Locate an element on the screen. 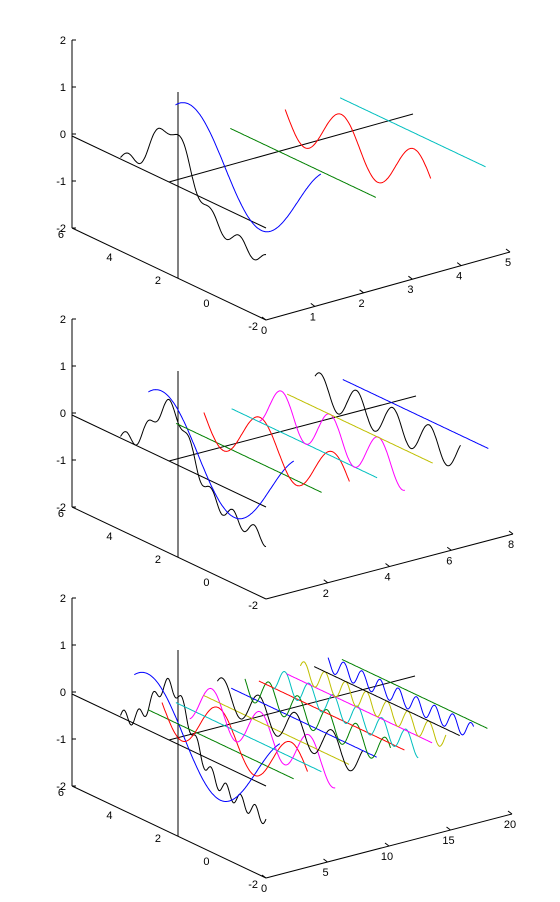 This screenshot has width=560, height=902. x-tick-label: 10 is located at coordinates (387, 857).